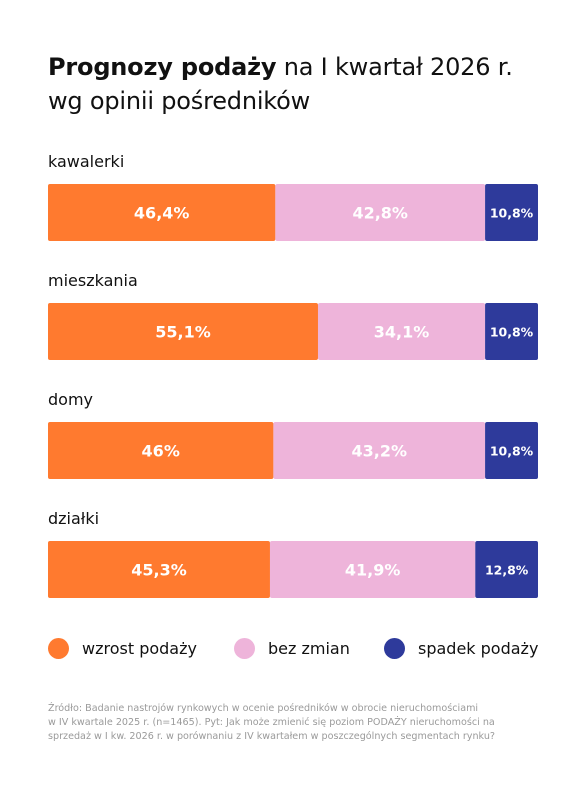  I want to click on legend-swatch-wzrost, so click(58, 648).